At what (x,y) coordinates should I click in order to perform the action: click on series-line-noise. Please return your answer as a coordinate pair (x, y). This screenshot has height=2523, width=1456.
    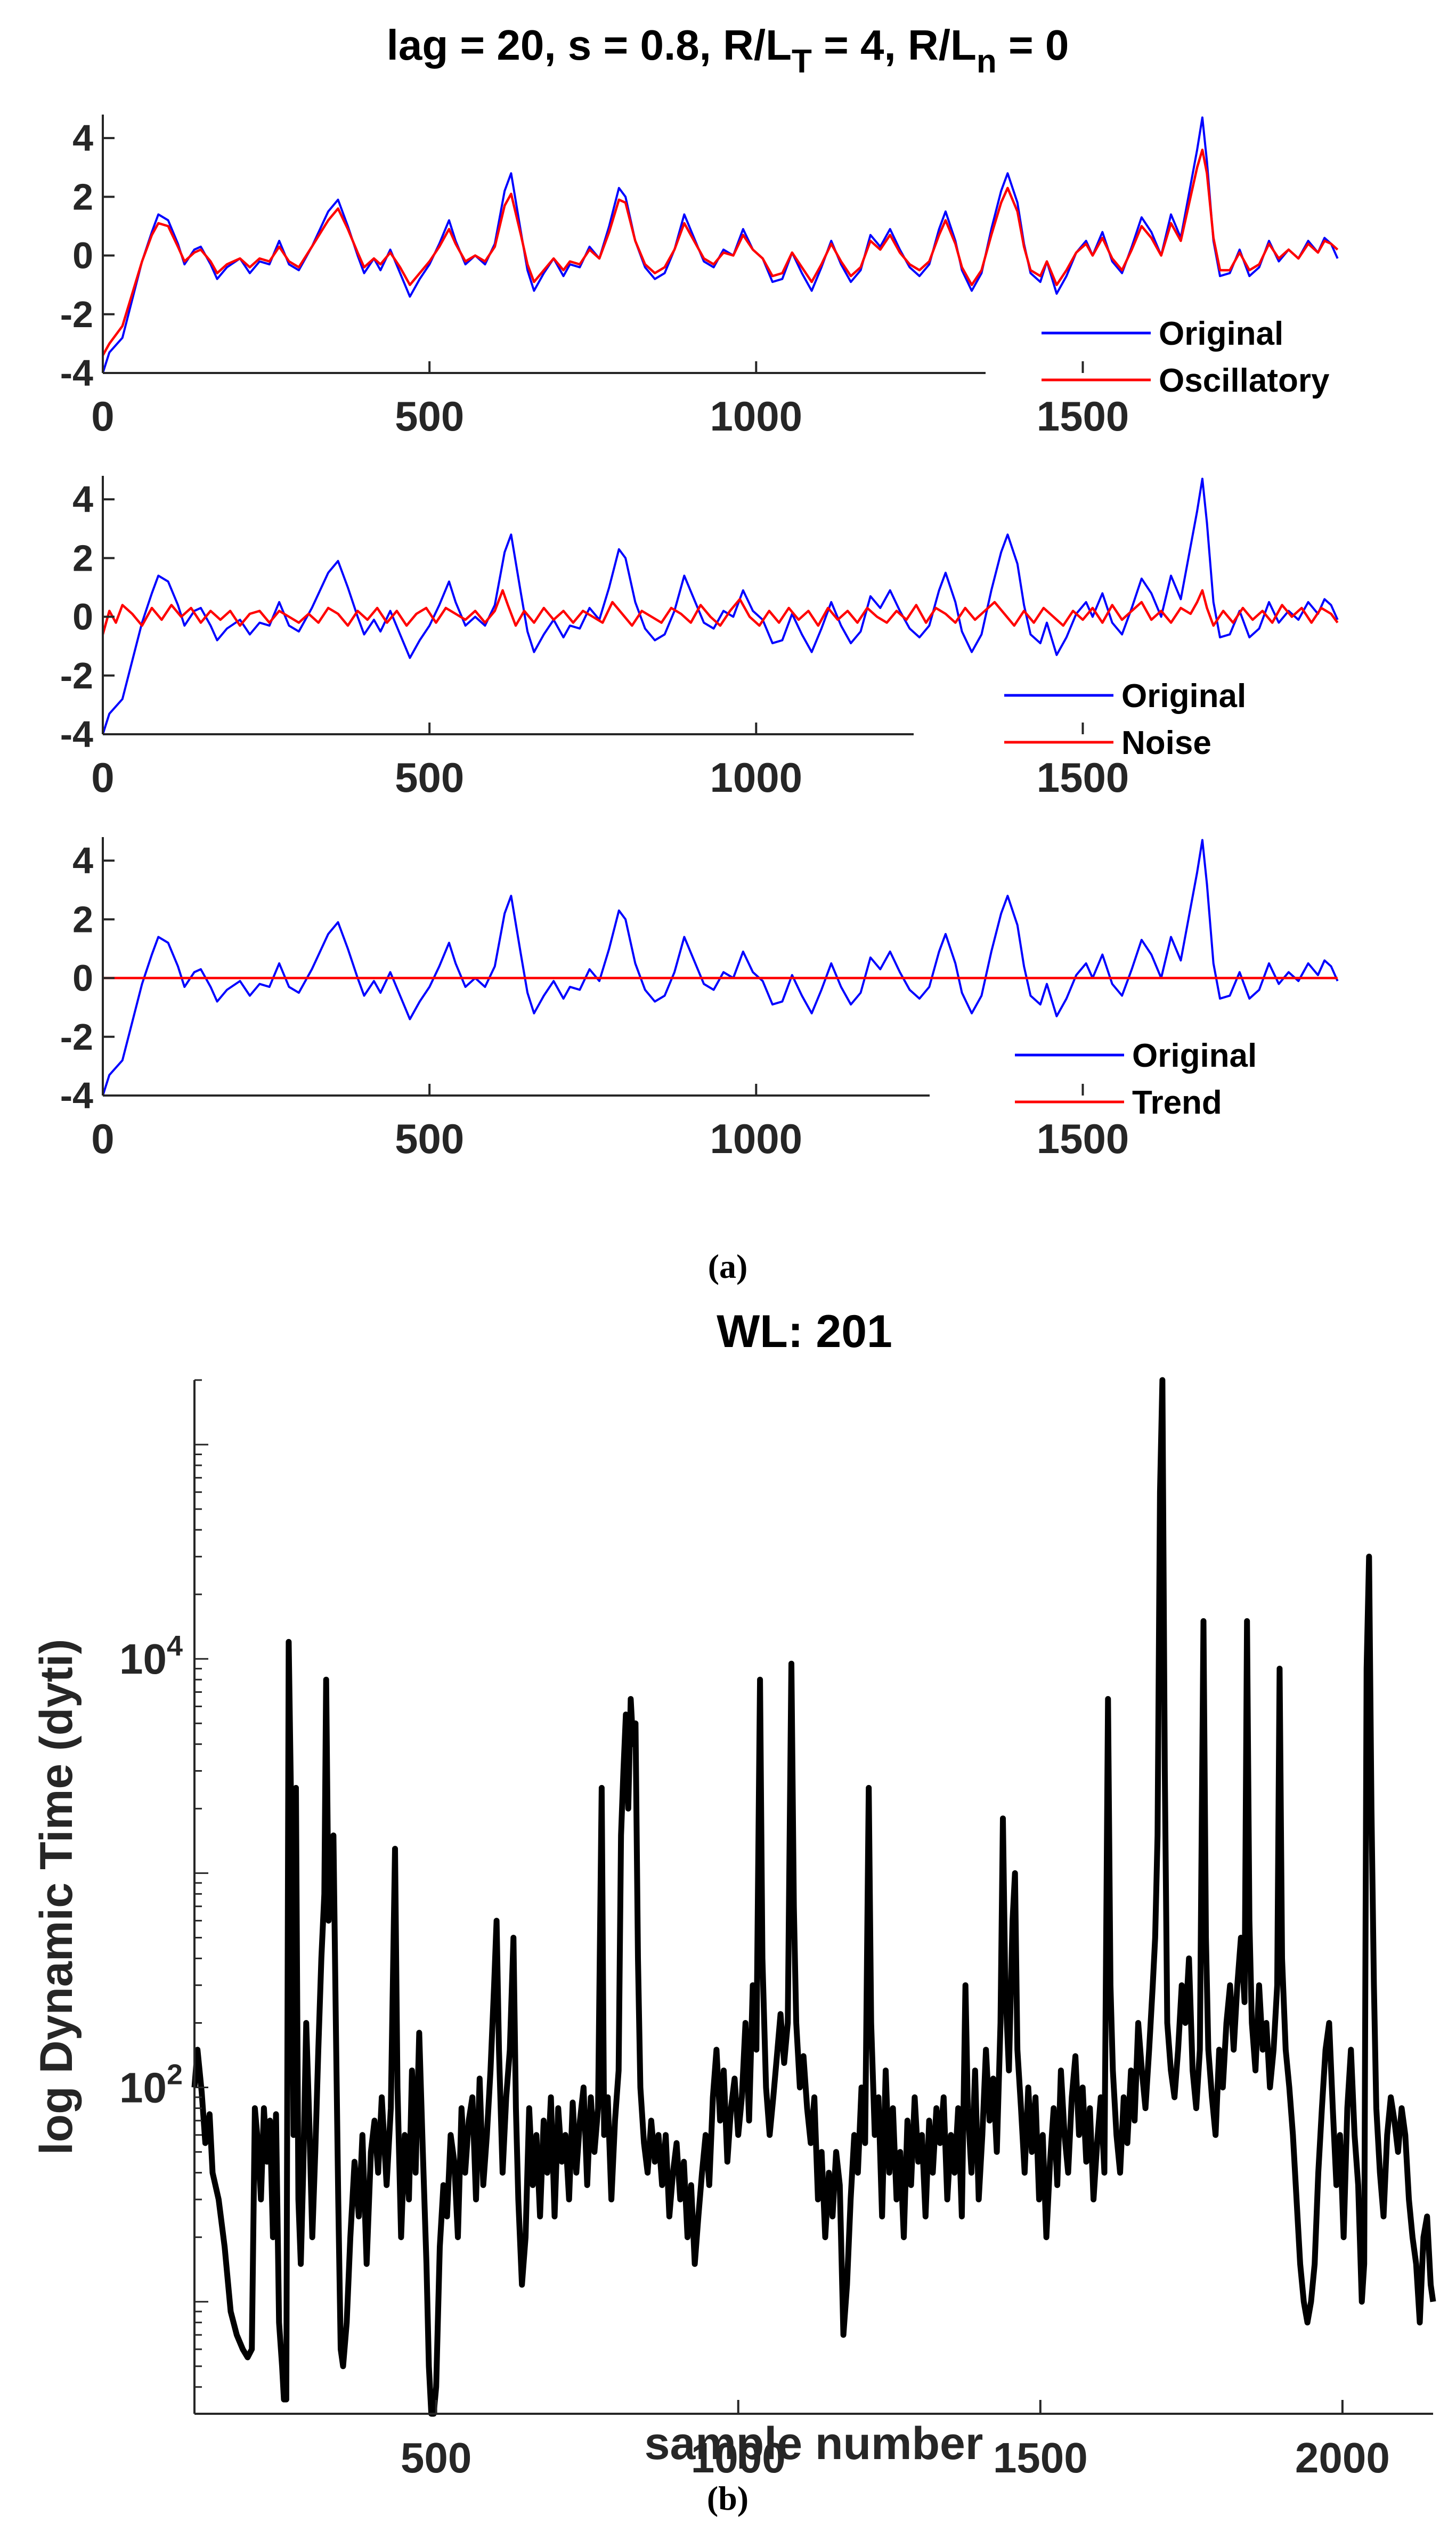
    Looking at the image, I should click on (720, 612).